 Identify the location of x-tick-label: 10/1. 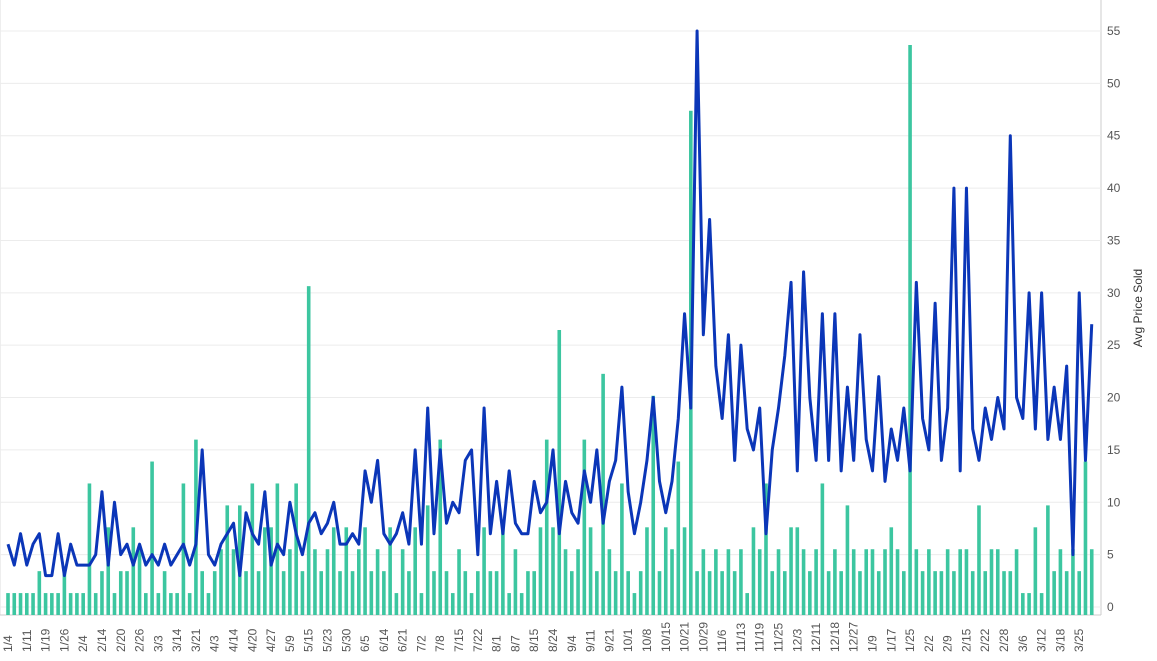
(628, 640).